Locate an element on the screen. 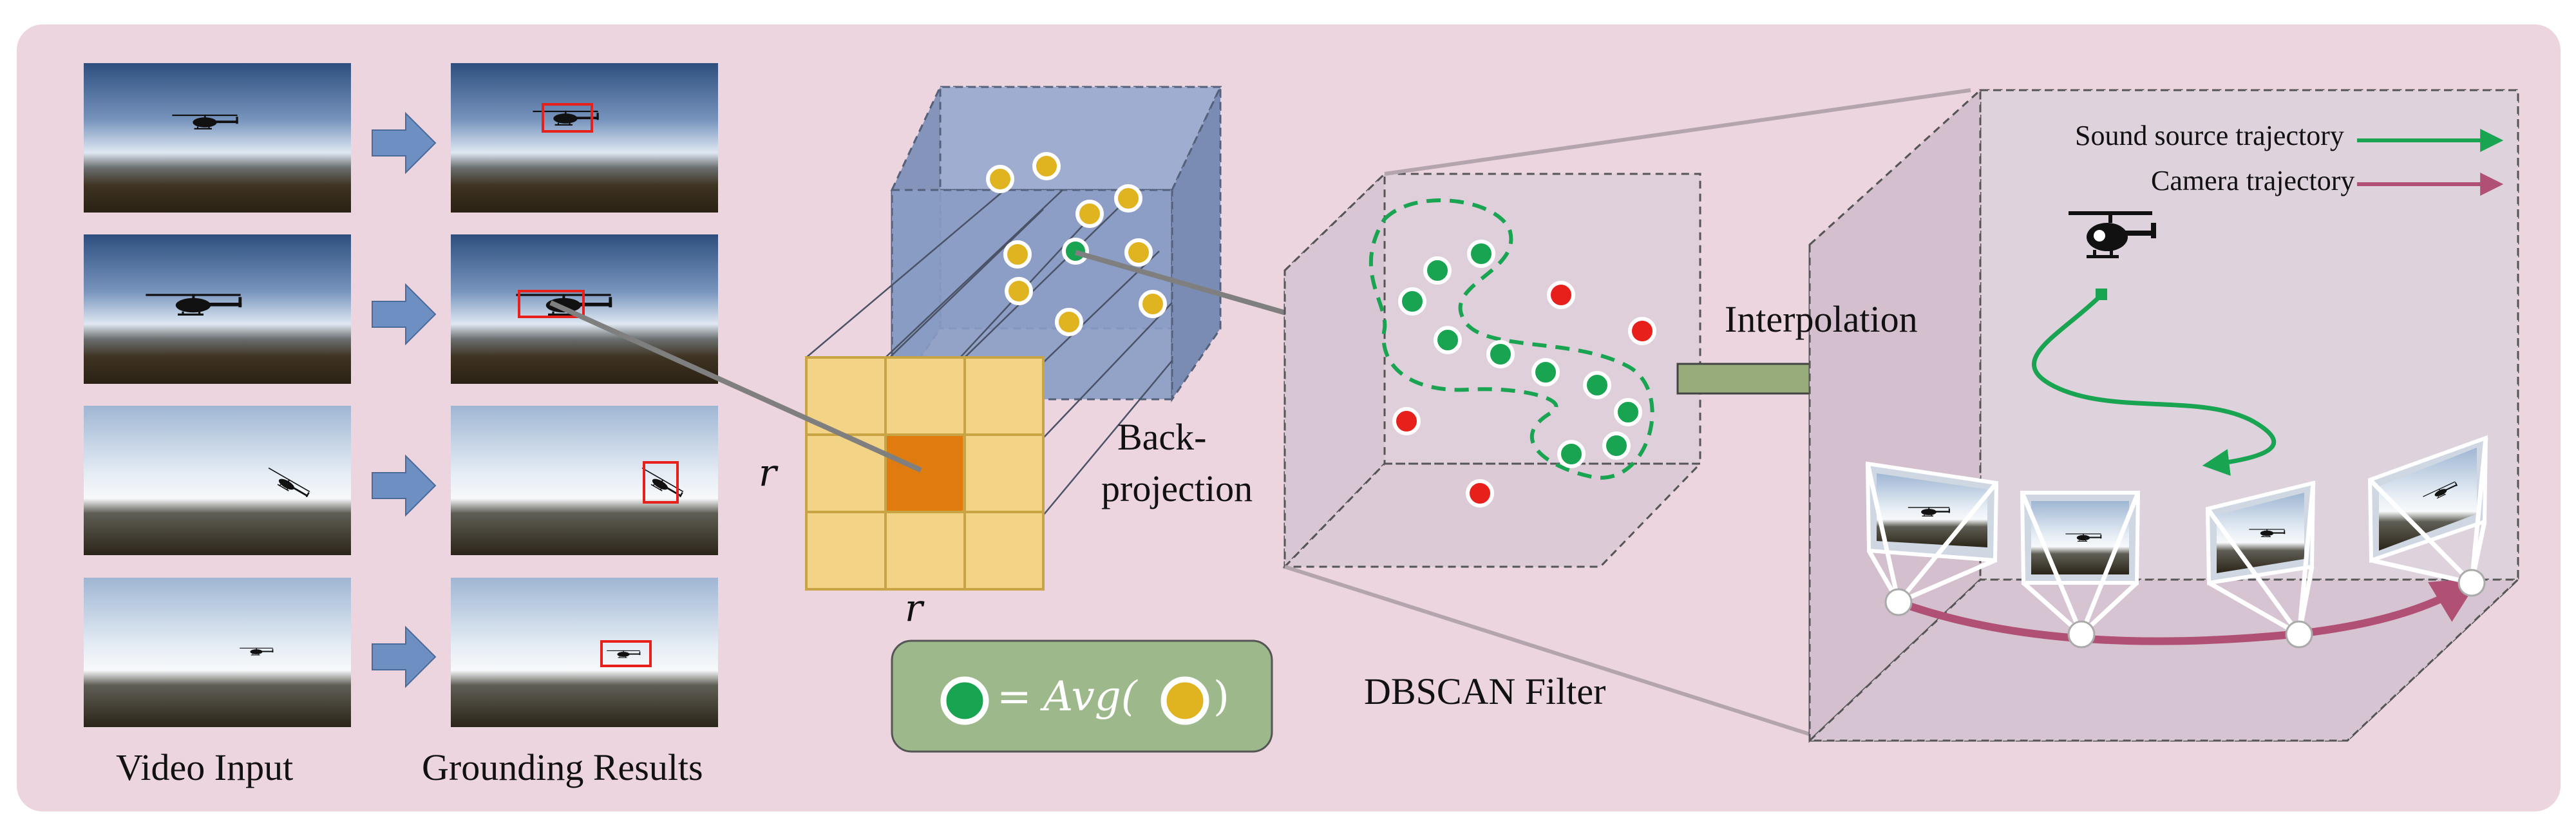 The height and width of the screenshot is (834, 2576). average-formula-box is located at coordinates (1082, 696).